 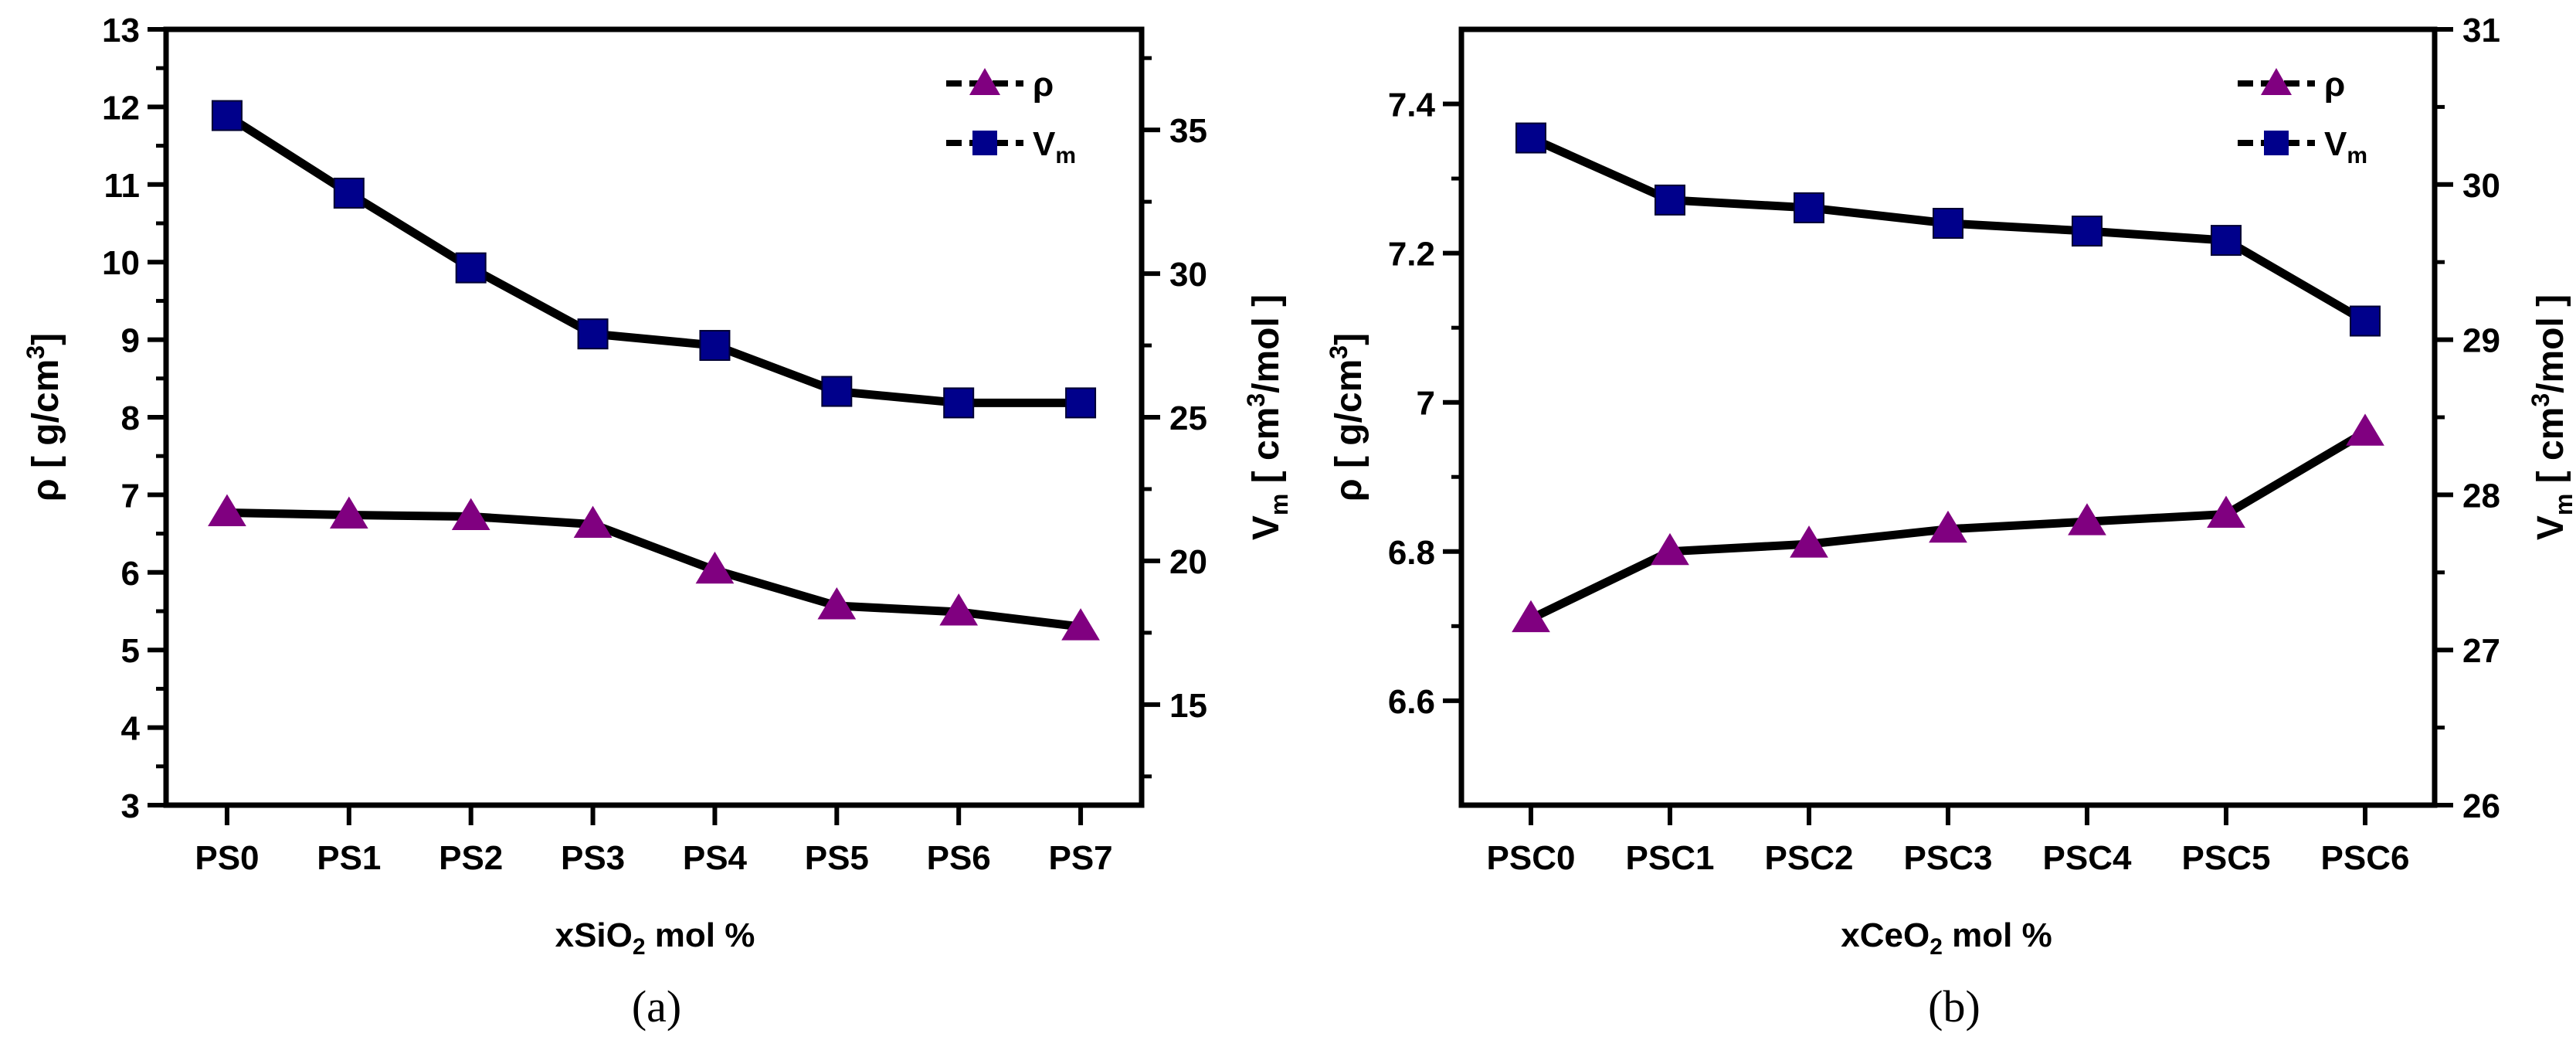 What do you see at coordinates (656, 1006) in the screenshot?
I see `panel-label: (a)` at bounding box center [656, 1006].